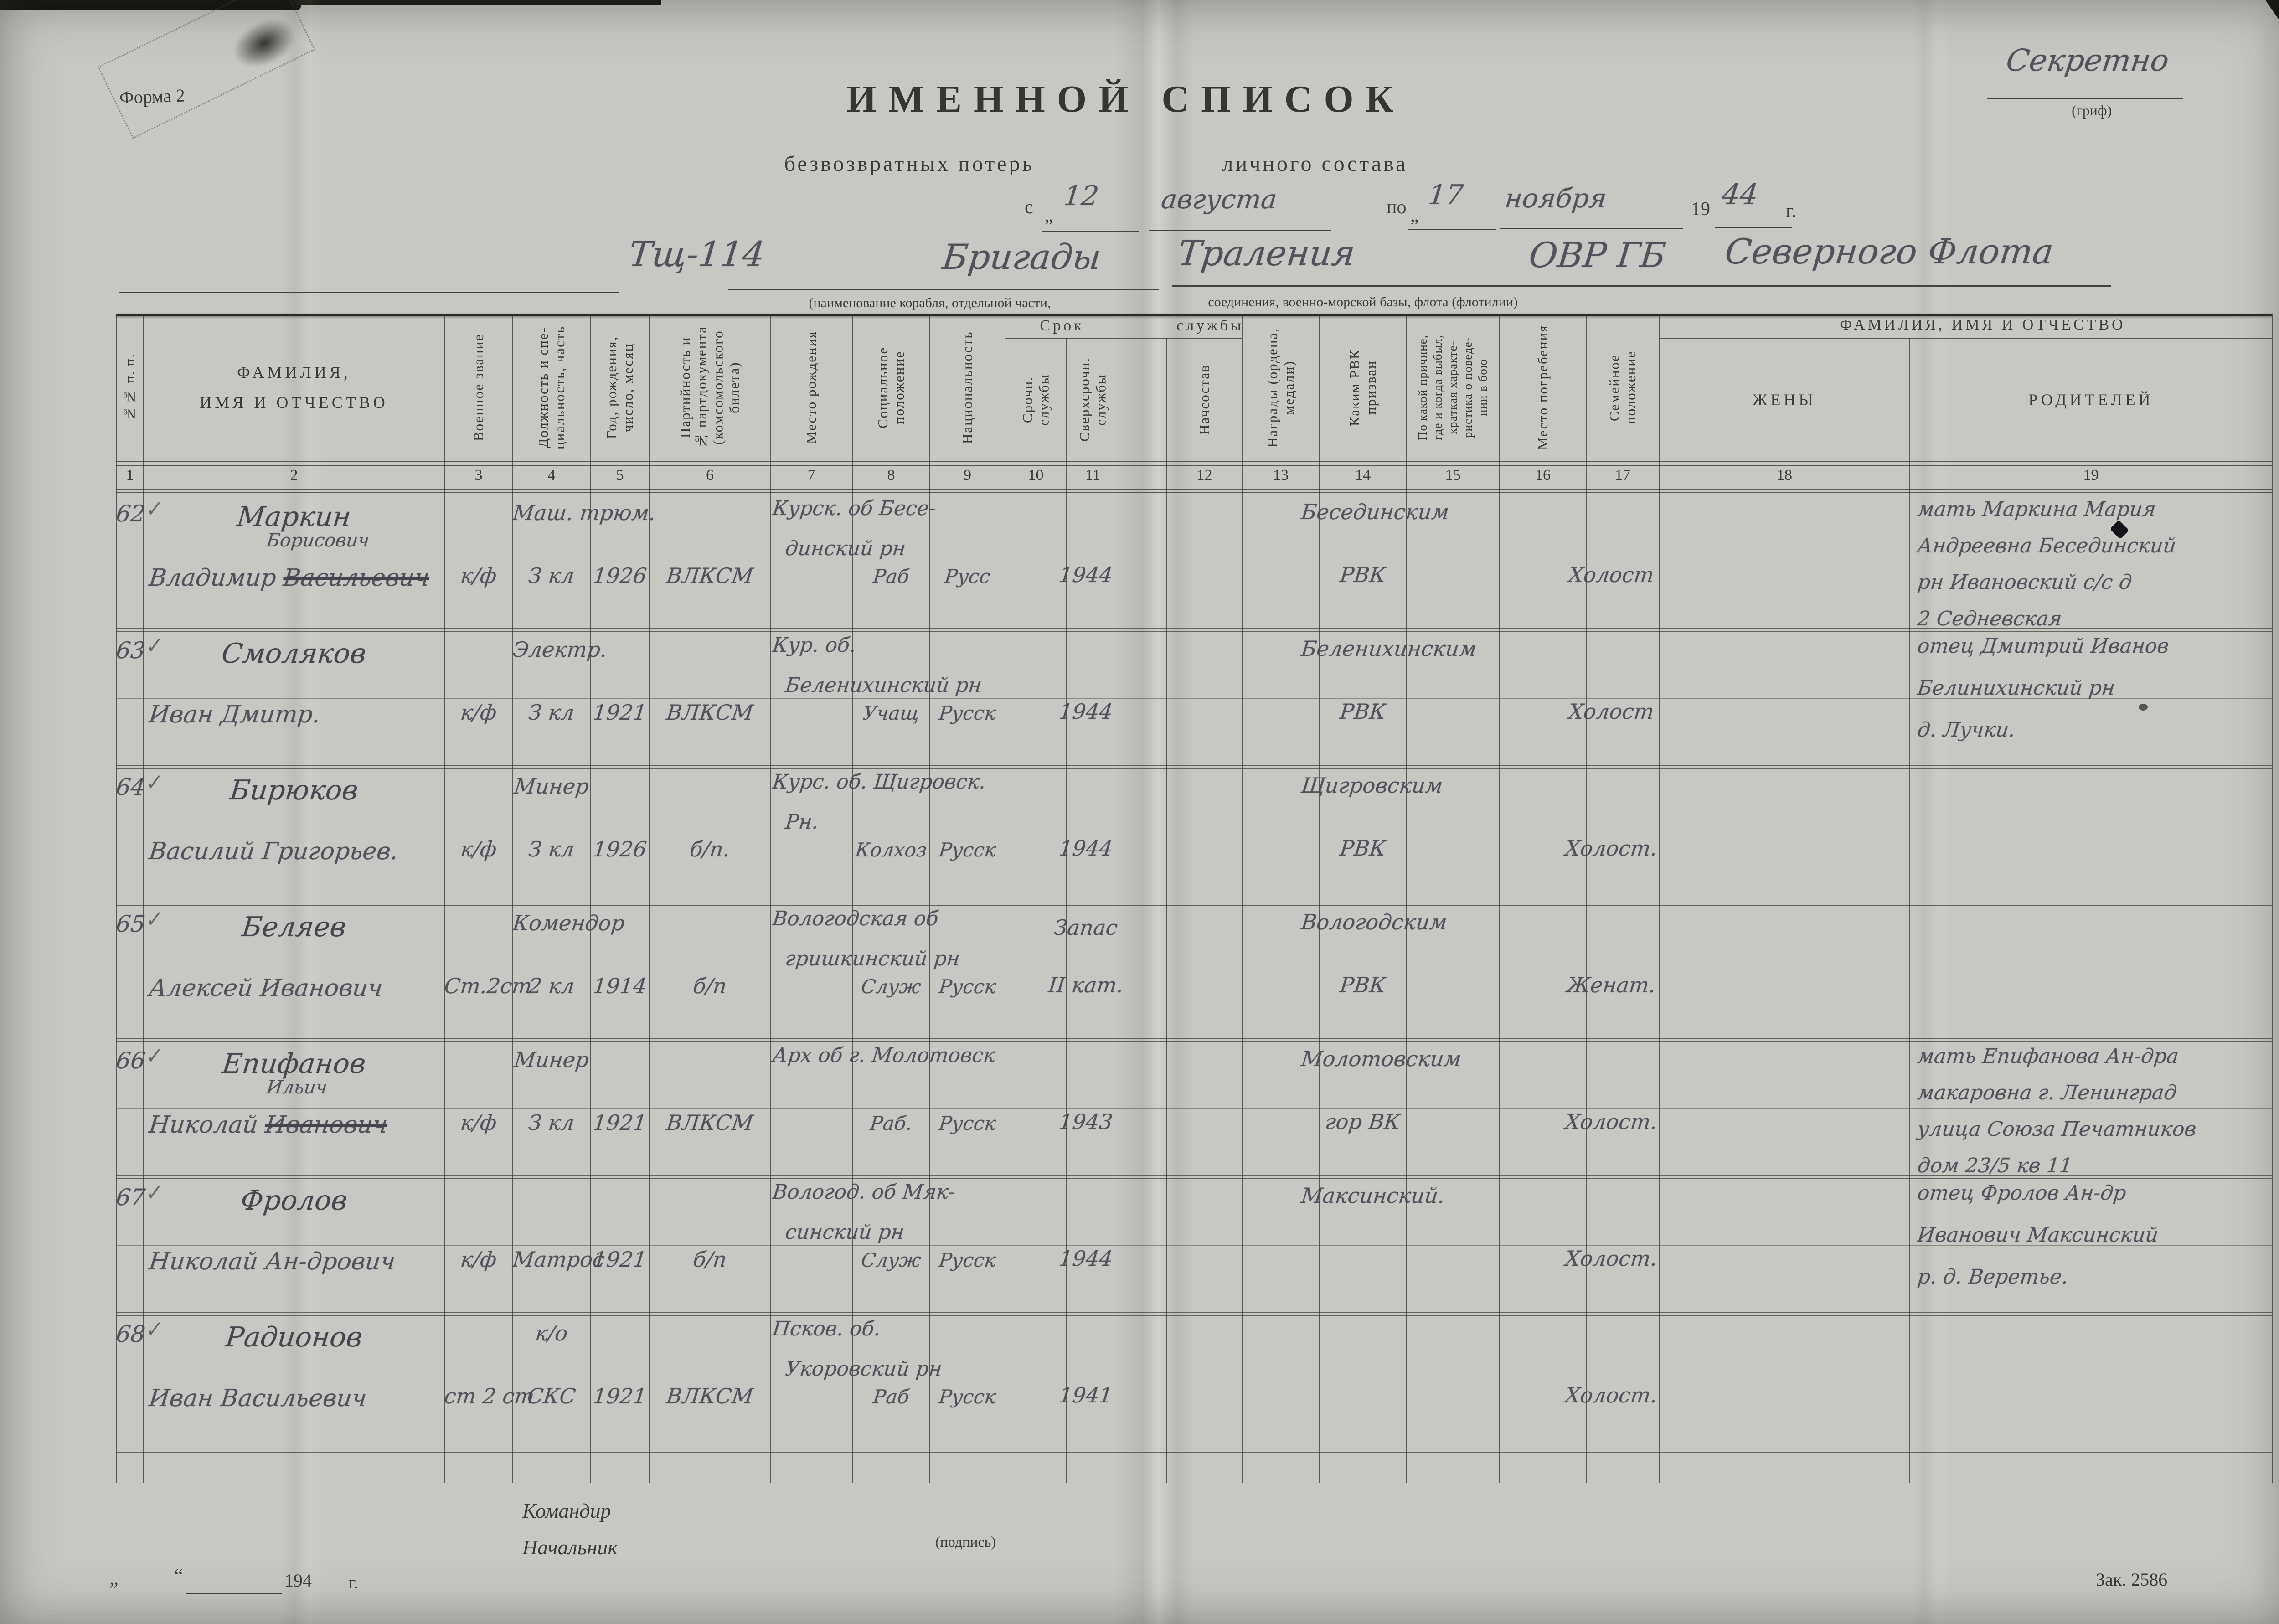 The height and width of the screenshot is (1624, 2279). What do you see at coordinates (1240, 230) in the screenshot?
I see `period-underline` at bounding box center [1240, 230].